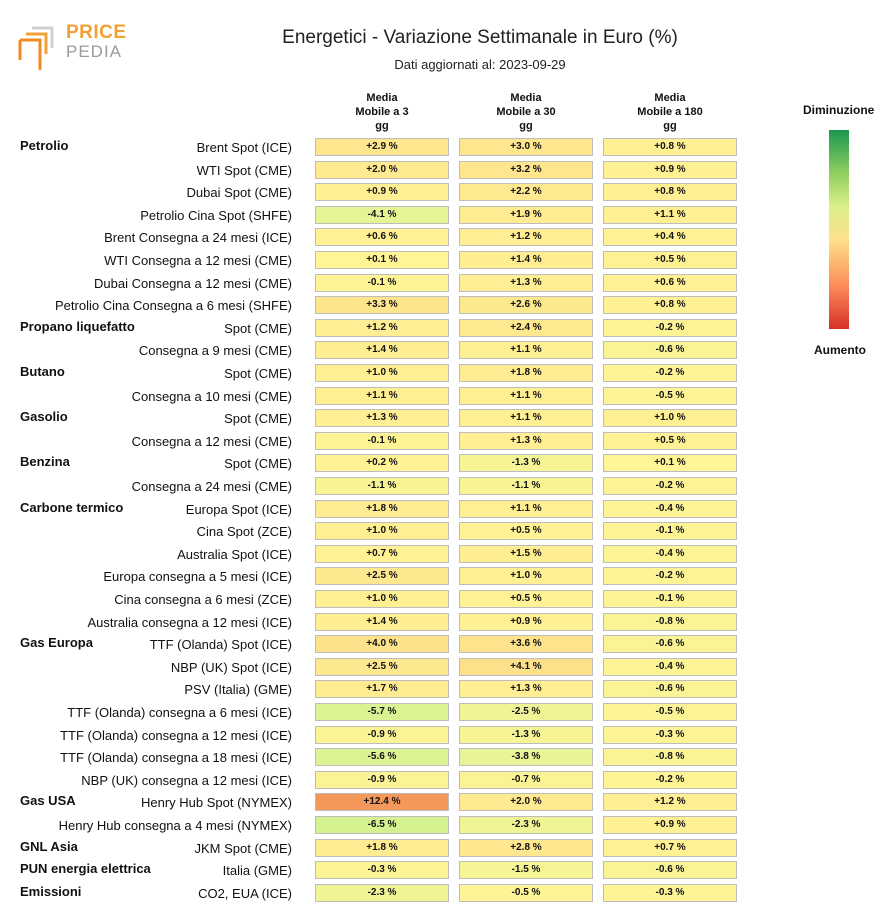 Image resolution: width=880 pixels, height=905 pixels. I want to click on legend-colorbar, so click(839, 229).